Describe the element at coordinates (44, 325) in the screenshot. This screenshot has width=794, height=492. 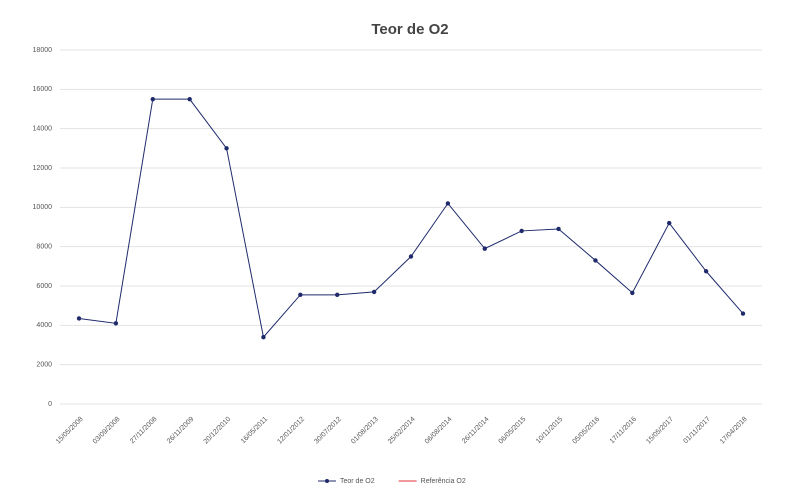
I see `y-tick-label: 4000` at that location.